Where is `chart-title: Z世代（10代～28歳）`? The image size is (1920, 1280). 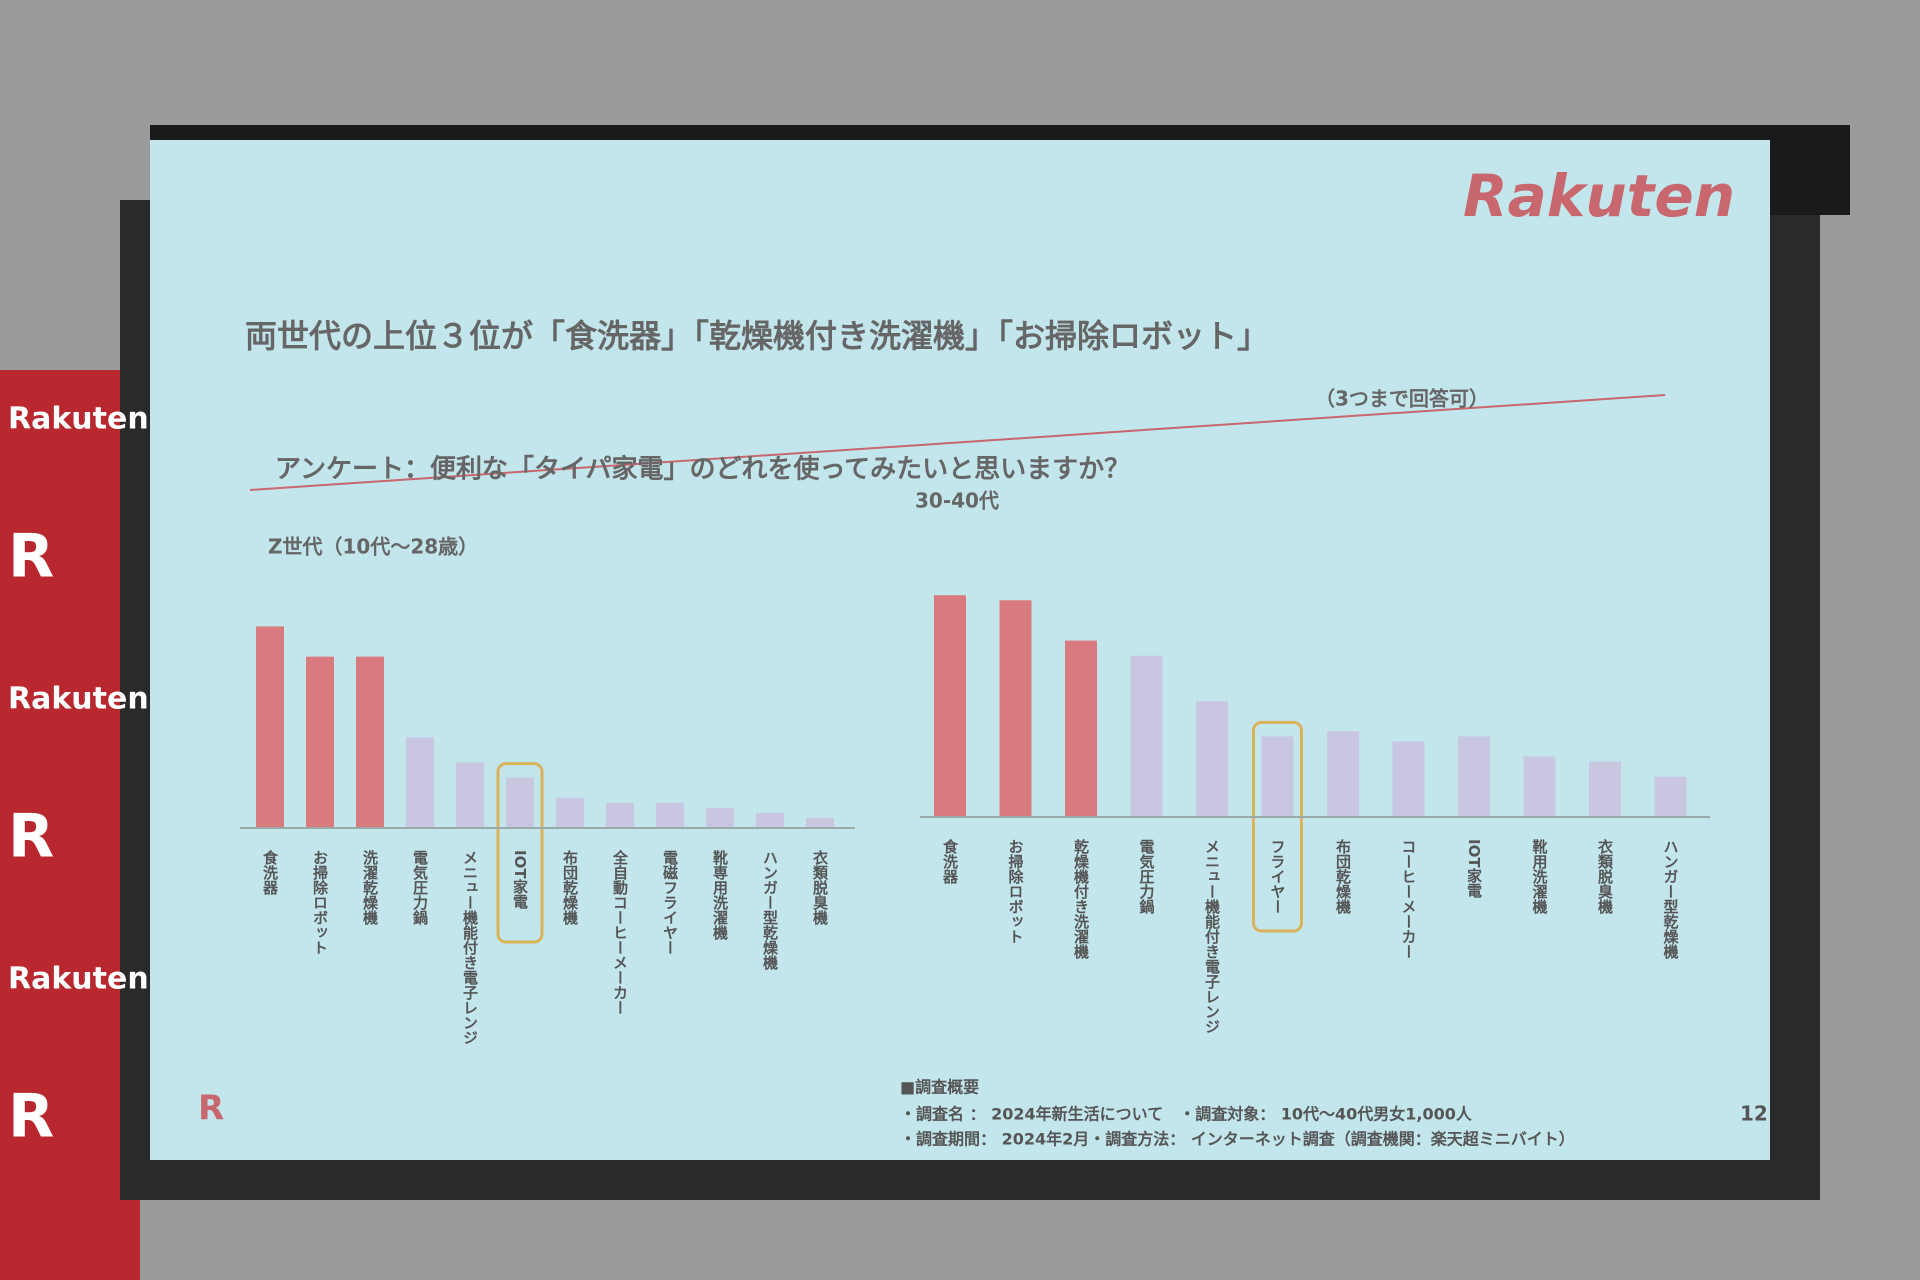
chart-title: Z世代（10代～28歳） is located at coordinates (373, 547).